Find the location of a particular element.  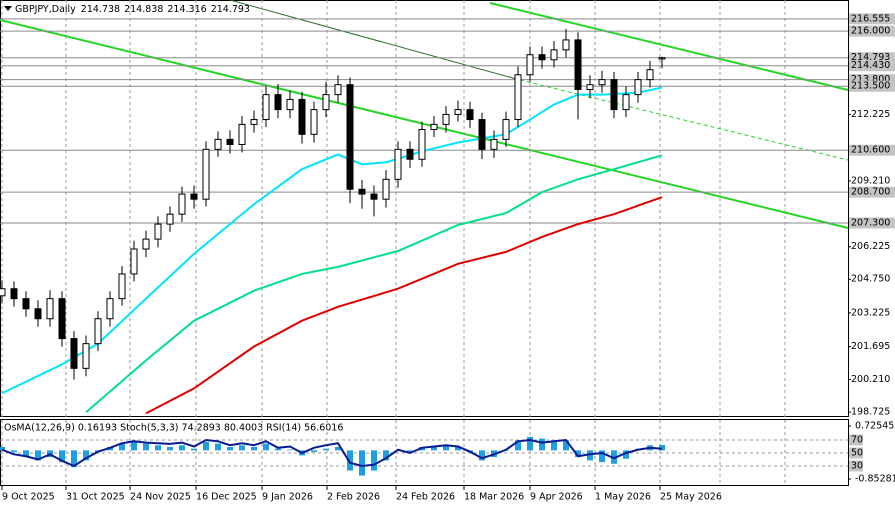

symbol-icon is located at coordinates (8, 8).